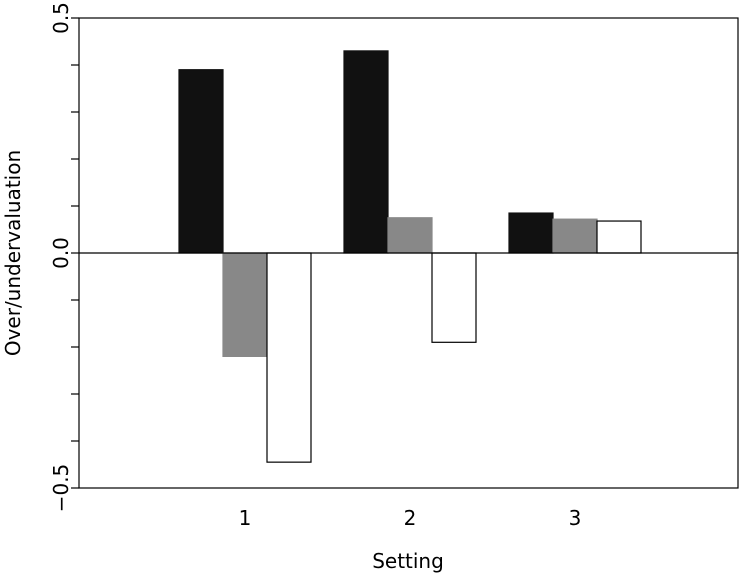 The height and width of the screenshot is (574, 742). I want to click on y-axis-label: Over/undervaluation, so click(13, 253).